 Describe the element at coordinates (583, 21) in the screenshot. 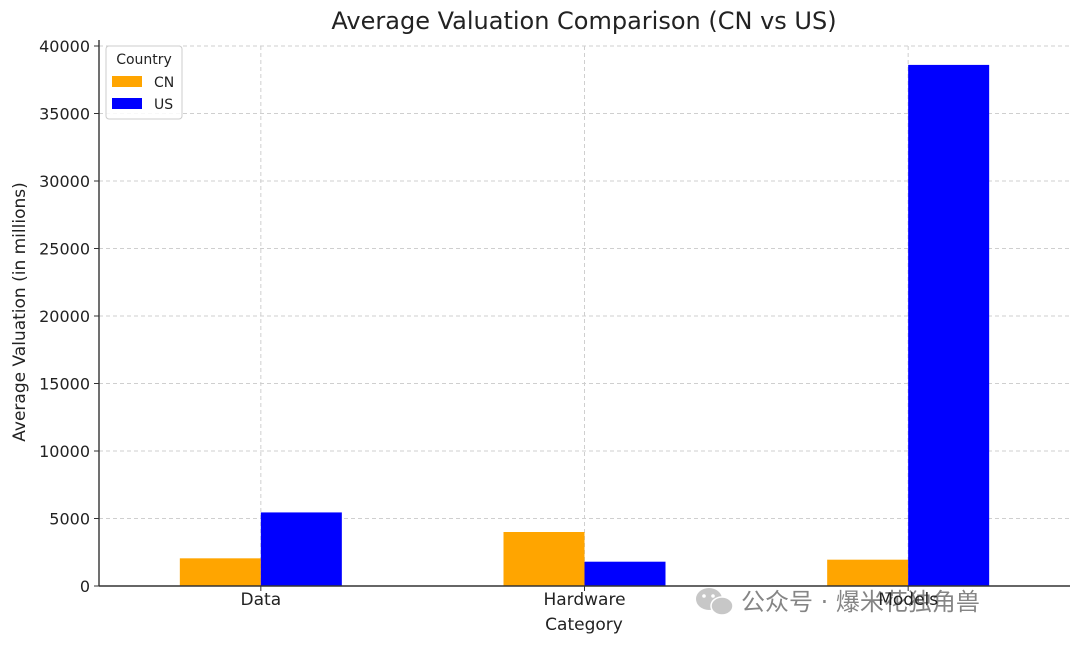

I see `chart-title: Average Valuation Comparison (CN vs US)` at that location.